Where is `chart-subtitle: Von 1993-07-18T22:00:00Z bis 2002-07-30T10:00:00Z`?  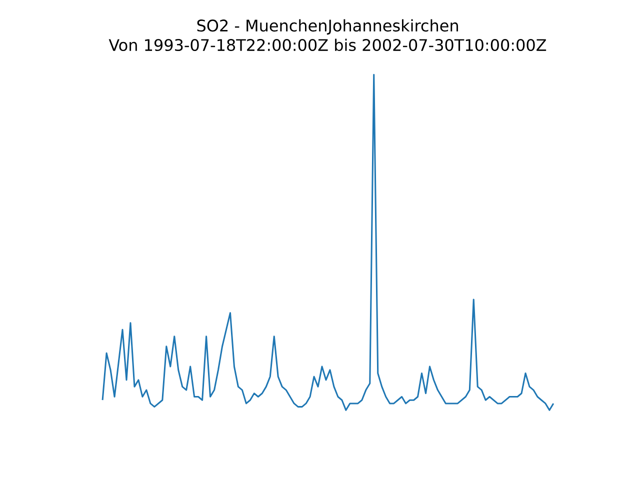 chart-subtitle: Von 1993-07-18T22:00:00Z bis 2002-07-30T10:00:00Z is located at coordinates (327, 45).